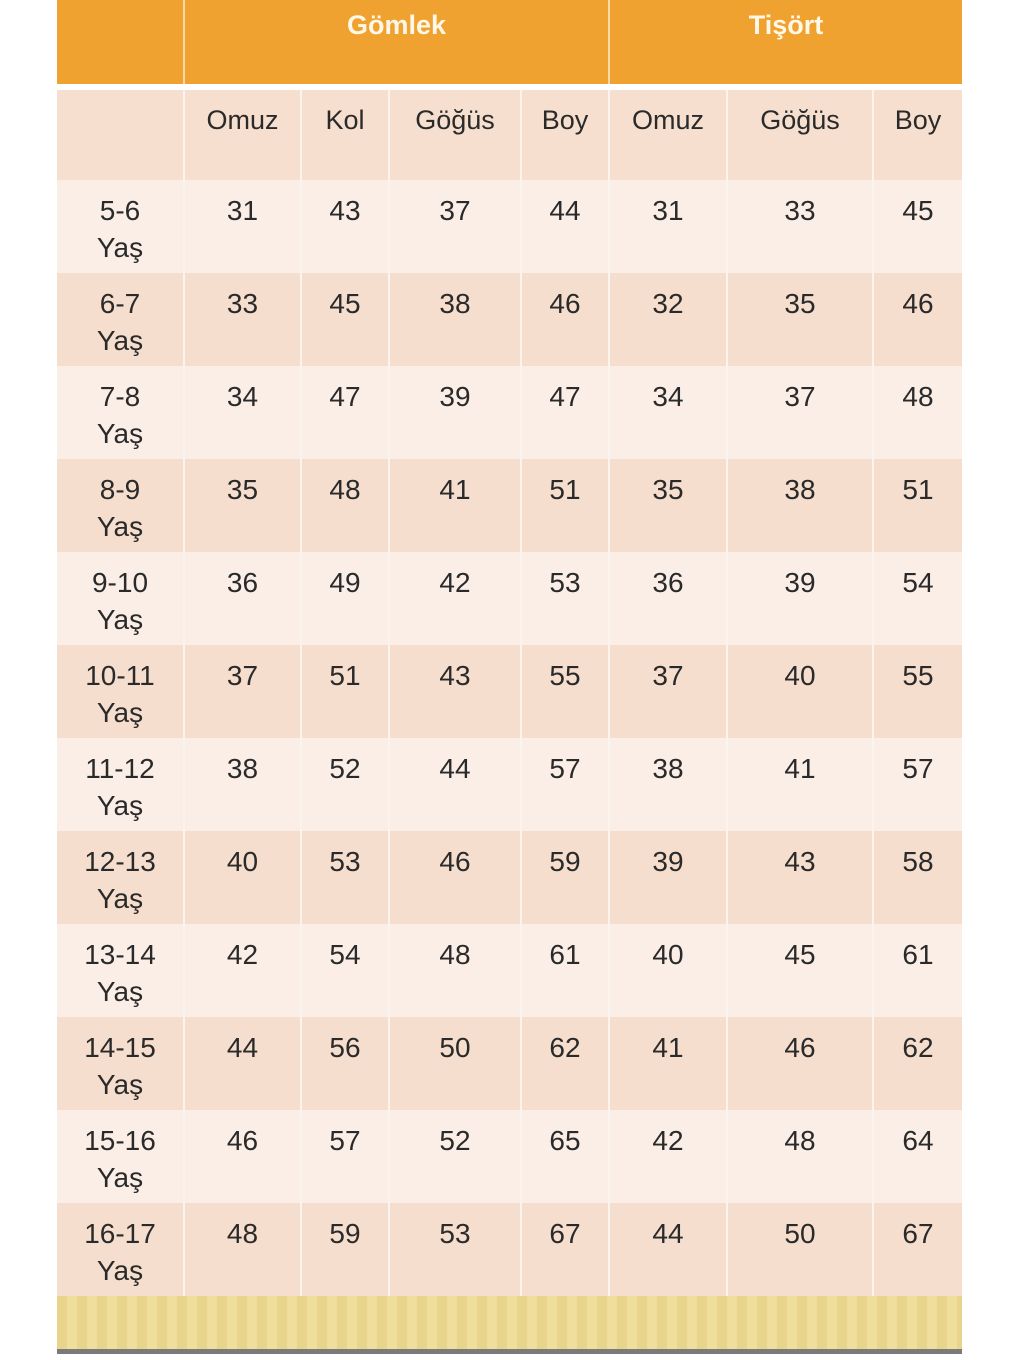 The width and height of the screenshot is (1020, 1360). I want to click on value-cell: 32, so click(667, 319).